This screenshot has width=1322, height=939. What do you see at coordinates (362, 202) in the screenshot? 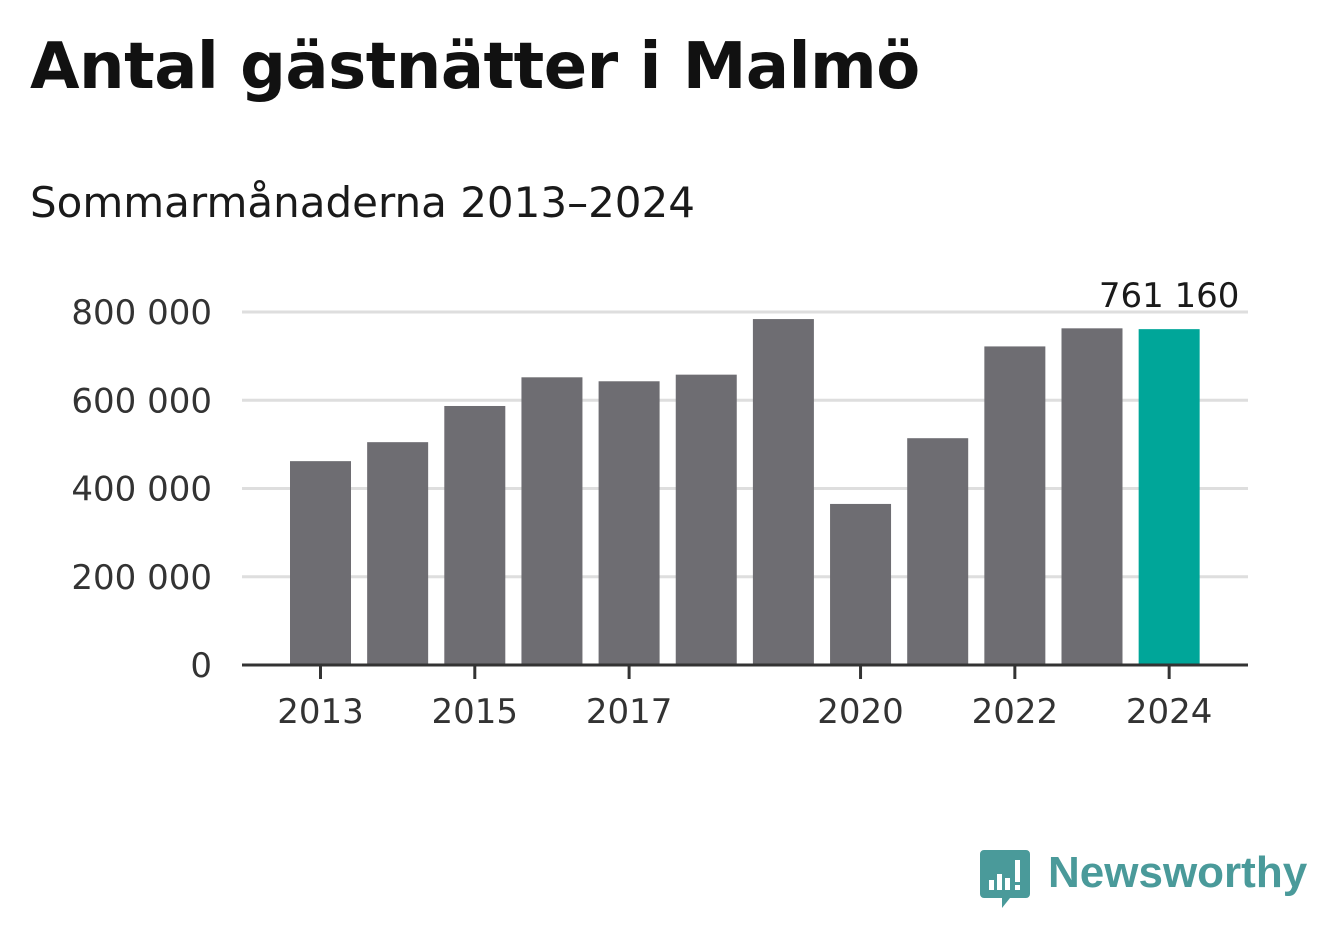
I see `chart-subtitle: Sommarmånaderna 2013–2024` at bounding box center [362, 202].